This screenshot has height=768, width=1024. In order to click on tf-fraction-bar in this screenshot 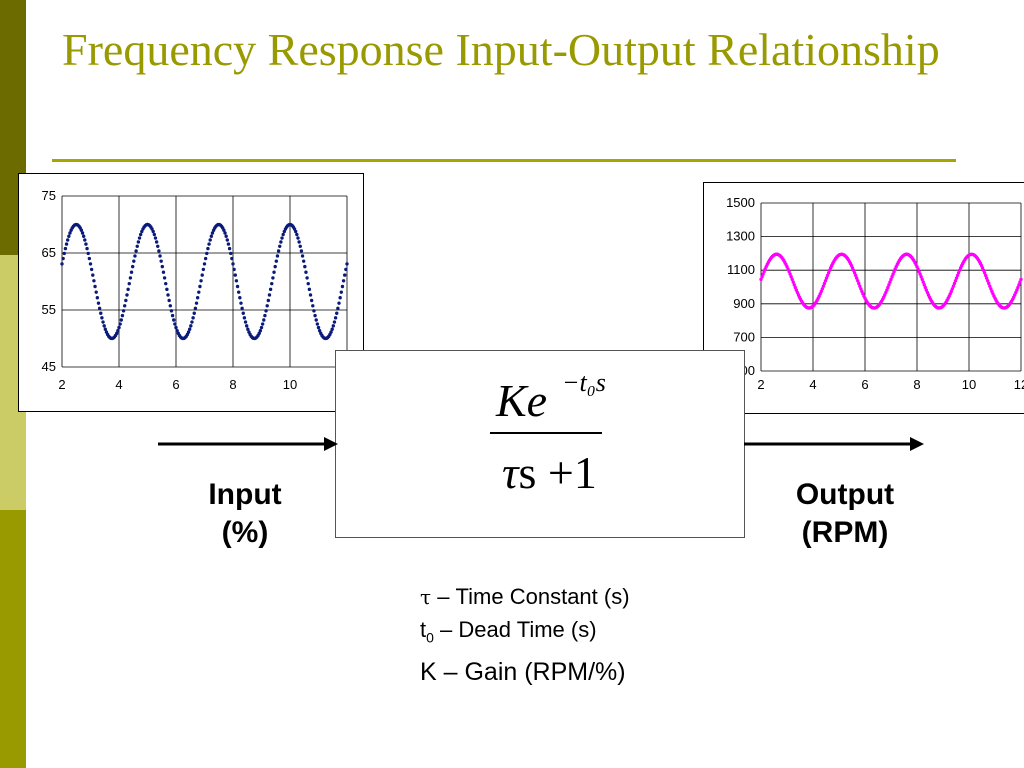, I will do `click(546, 433)`.